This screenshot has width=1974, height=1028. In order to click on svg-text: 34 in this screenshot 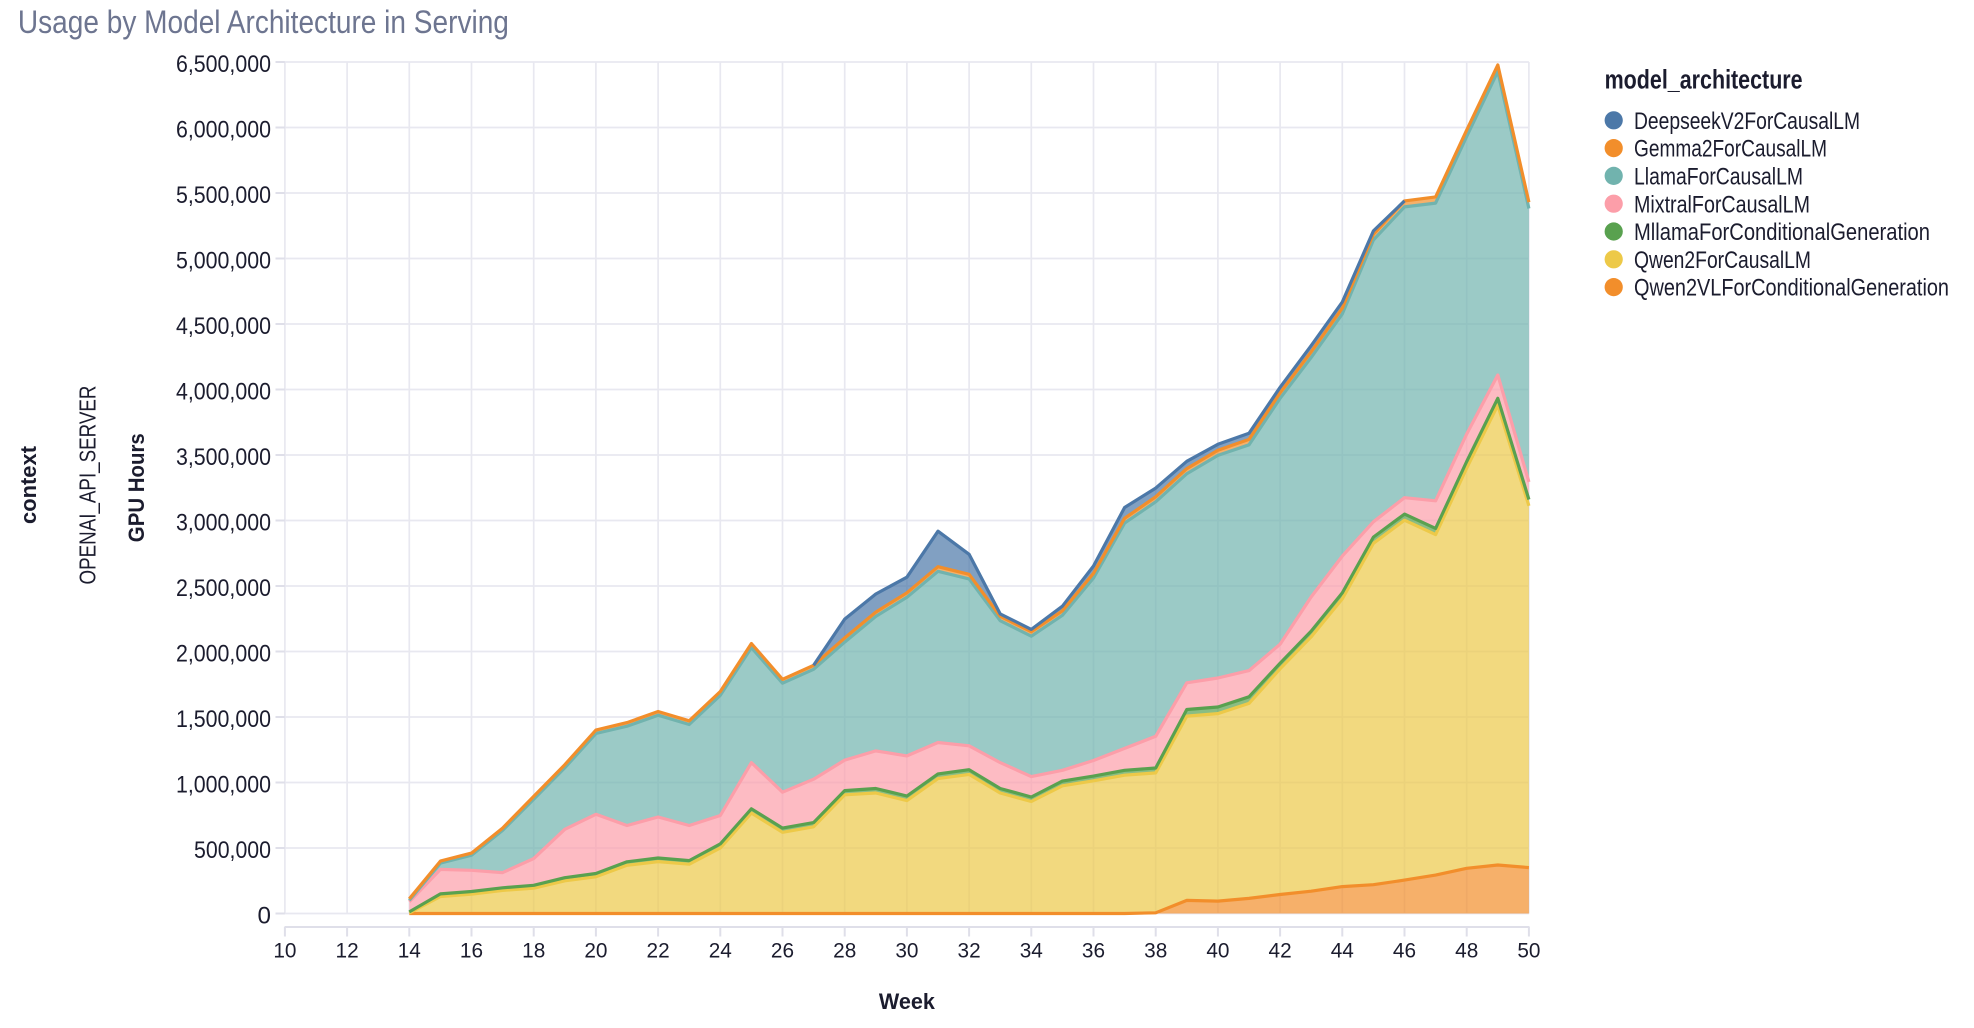, I will do `click(1031, 950)`.